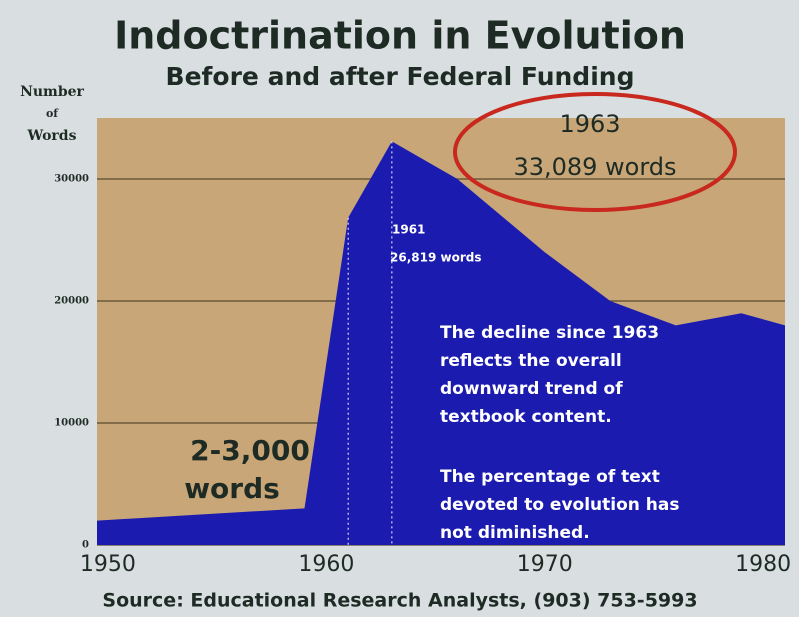  Describe the element at coordinates (408, 230) in the screenshot. I see `annotation: 1961` at that location.